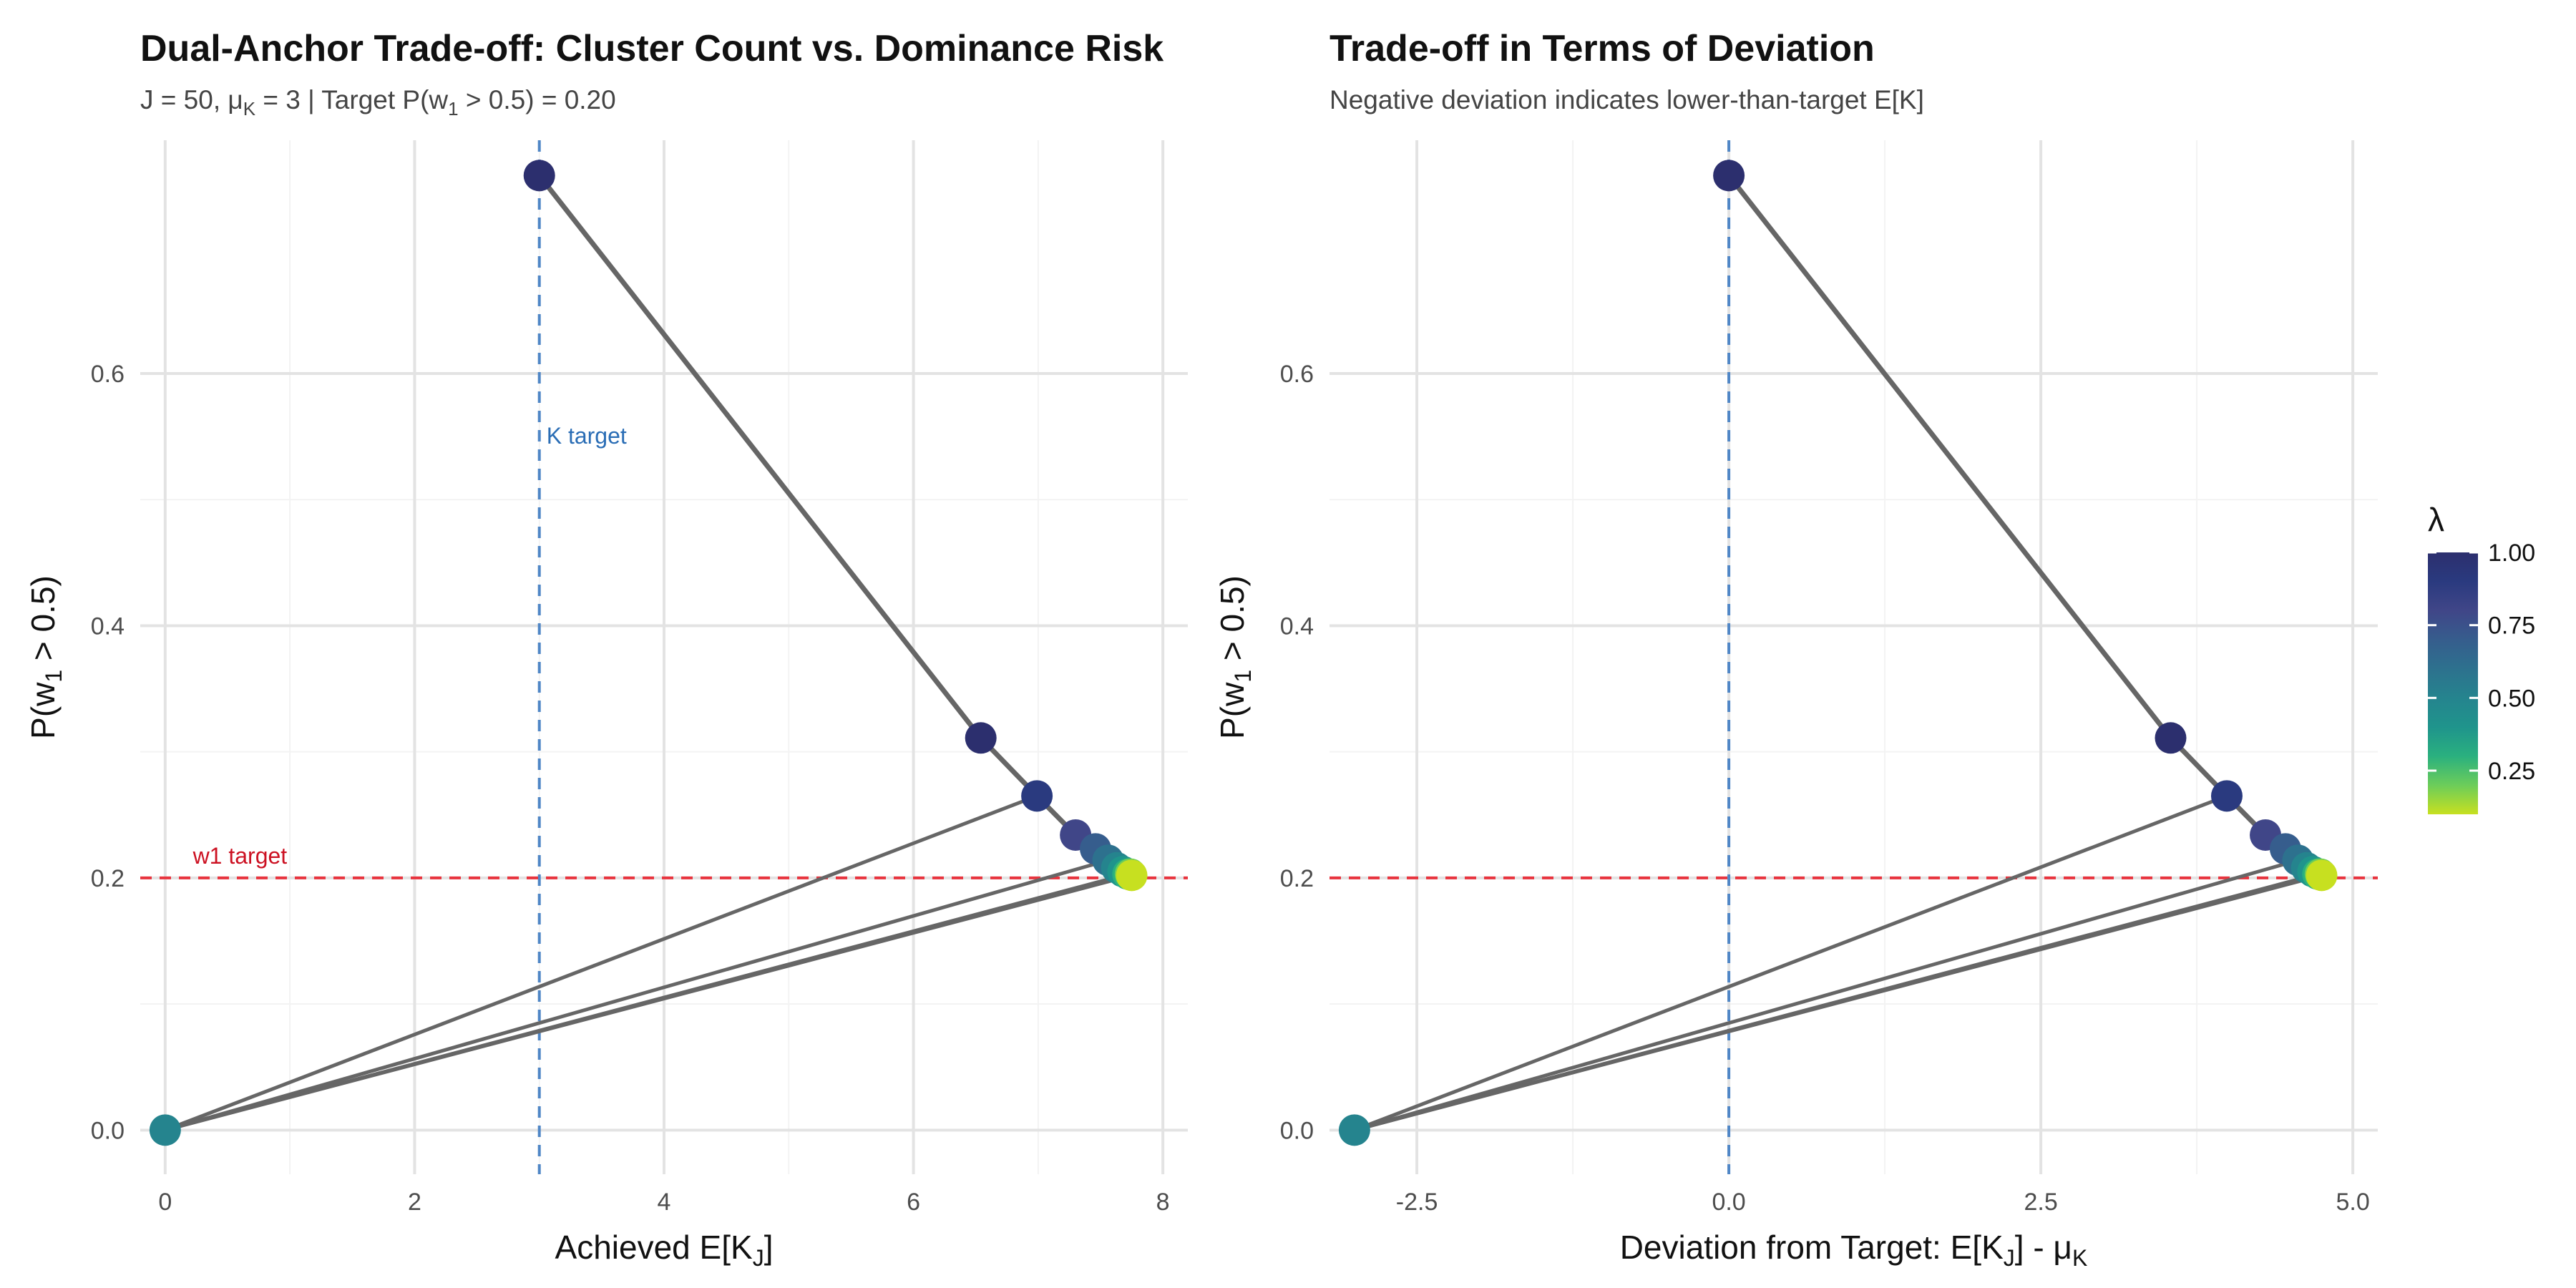 The width and height of the screenshot is (2576, 1288). What do you see at coordinates (2453, 683) in the screenshot?
I see `legend-colorbar` at bounding box center [2453, 683].